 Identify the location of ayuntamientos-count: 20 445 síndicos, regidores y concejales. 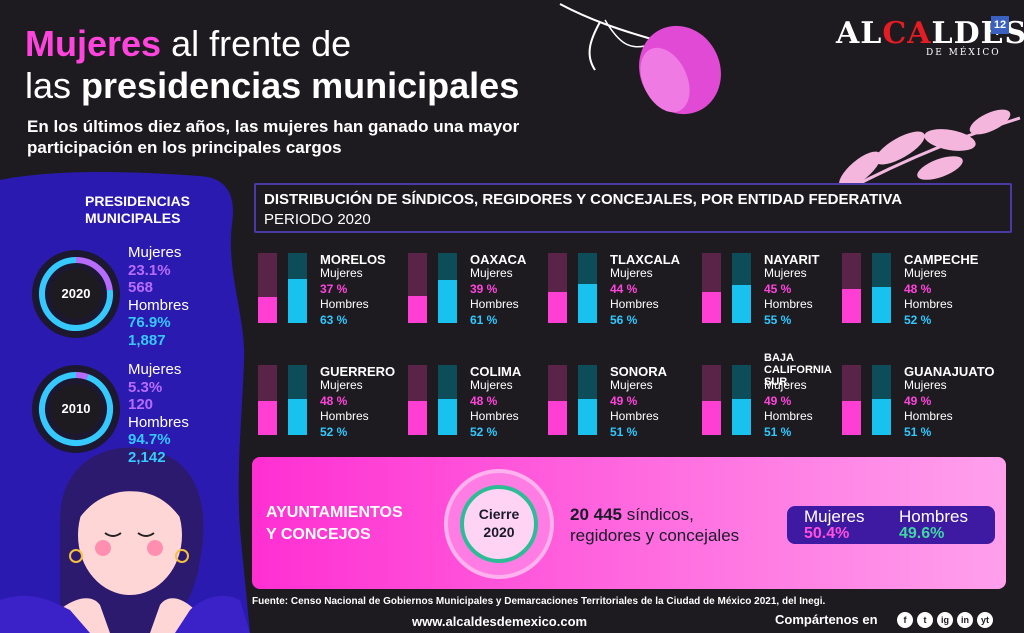
(655, 525).